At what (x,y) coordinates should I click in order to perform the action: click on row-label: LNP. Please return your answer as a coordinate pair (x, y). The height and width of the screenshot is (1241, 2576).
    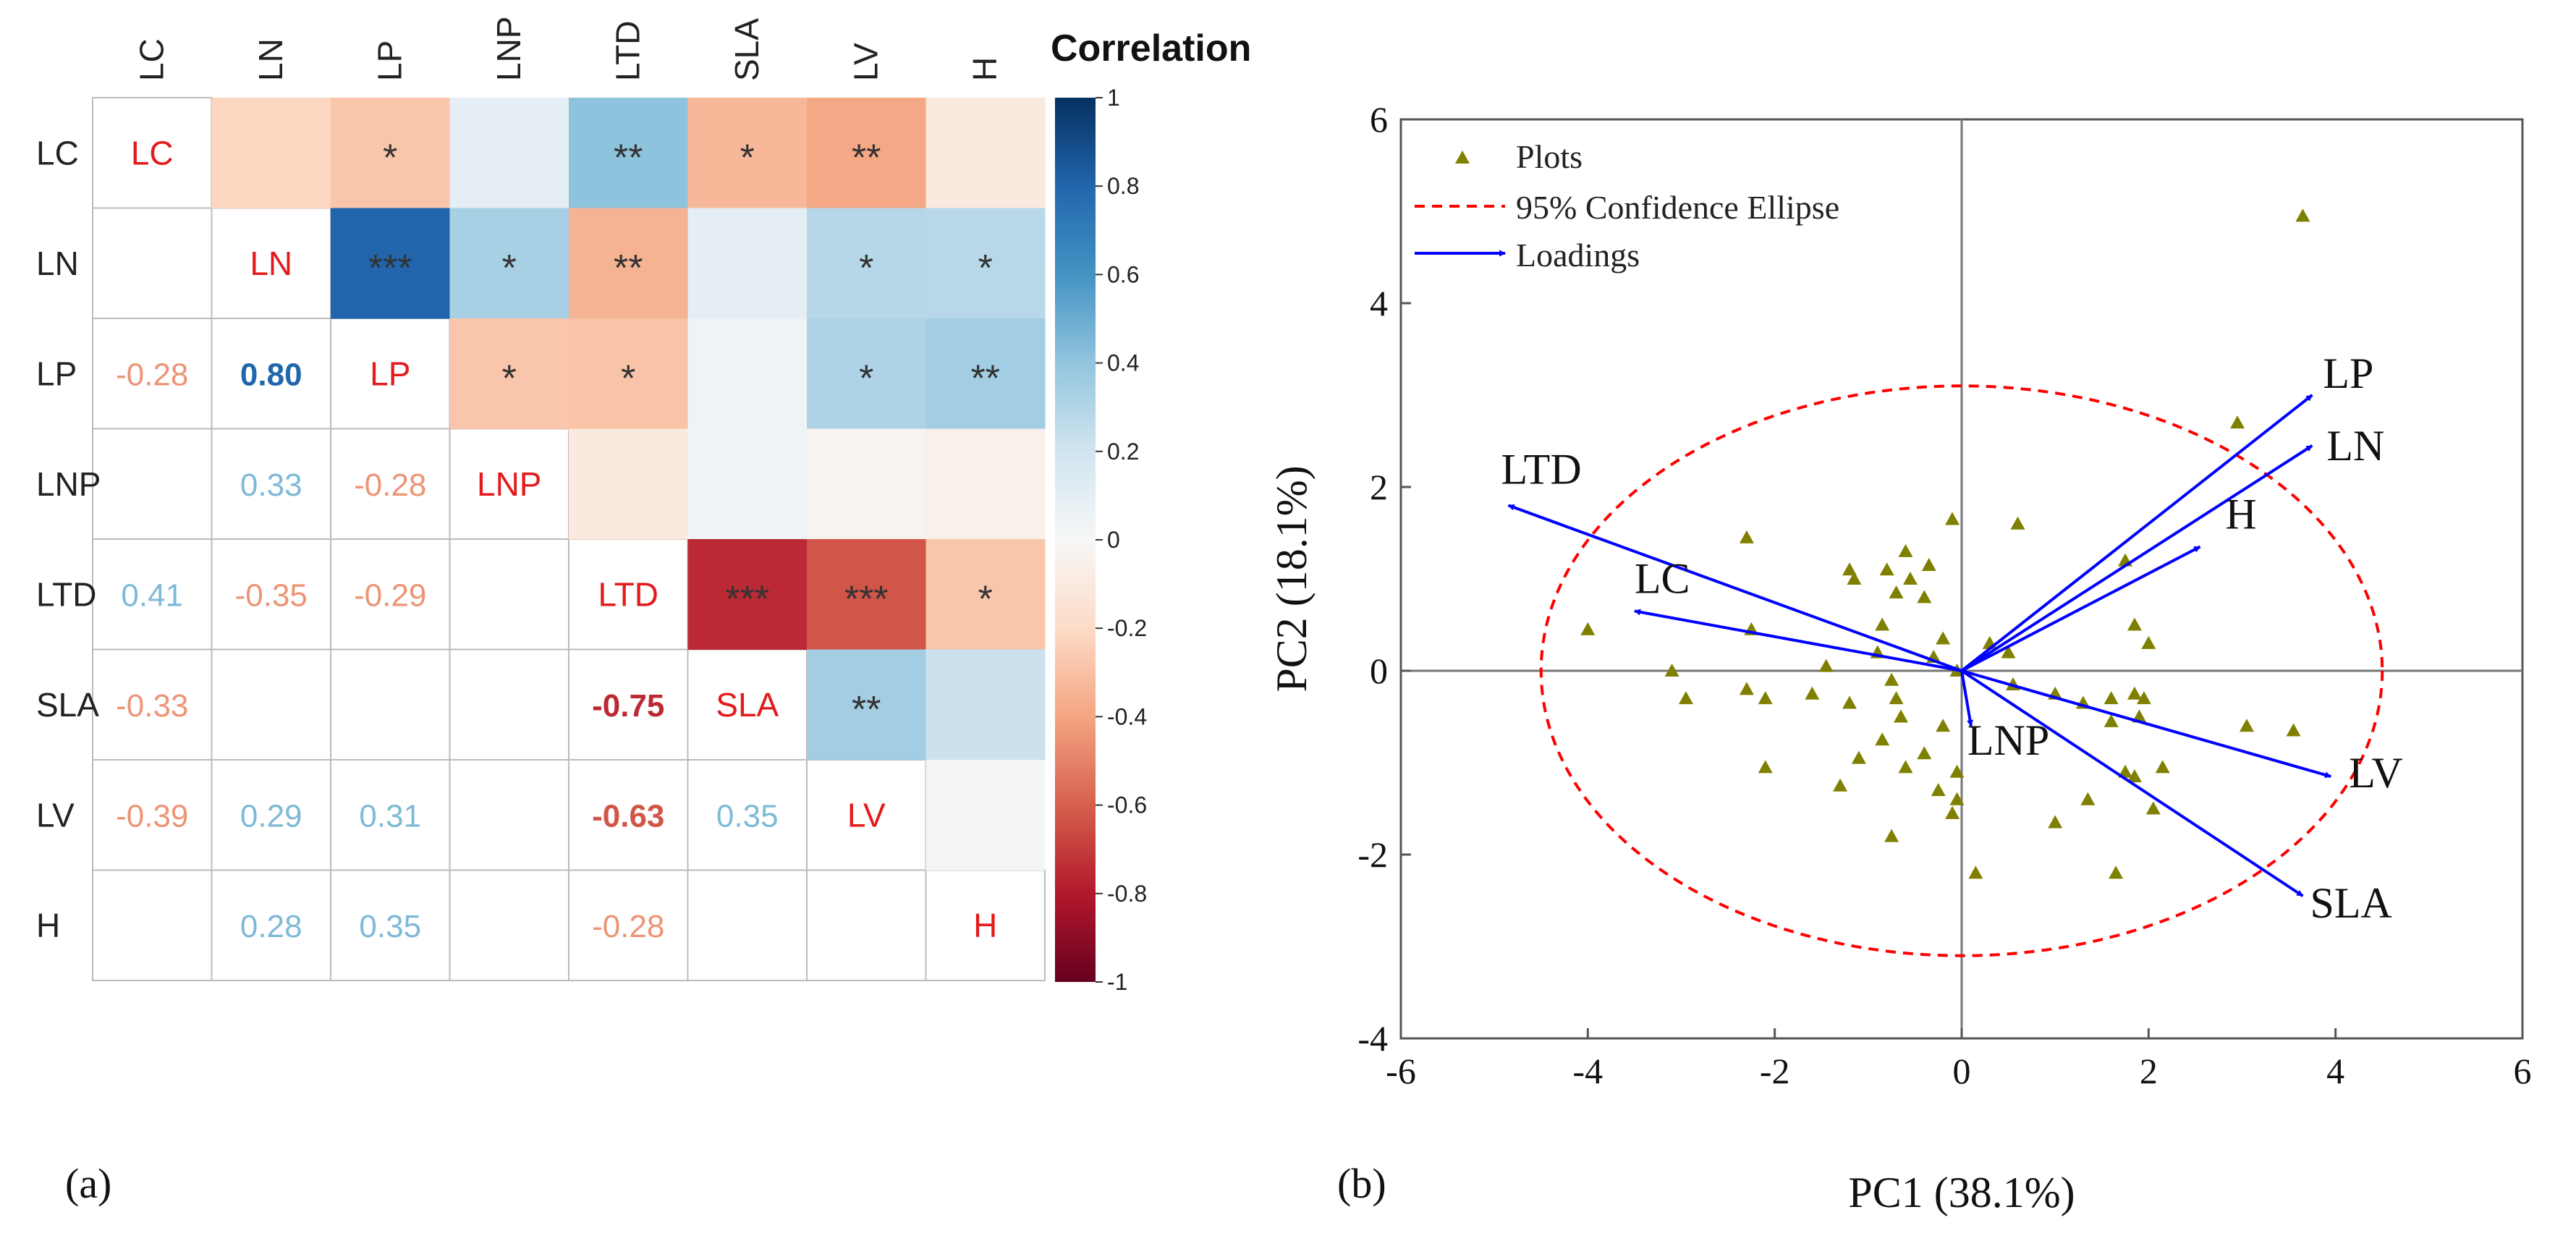
    Looking at the image, I should click on (68, 484).